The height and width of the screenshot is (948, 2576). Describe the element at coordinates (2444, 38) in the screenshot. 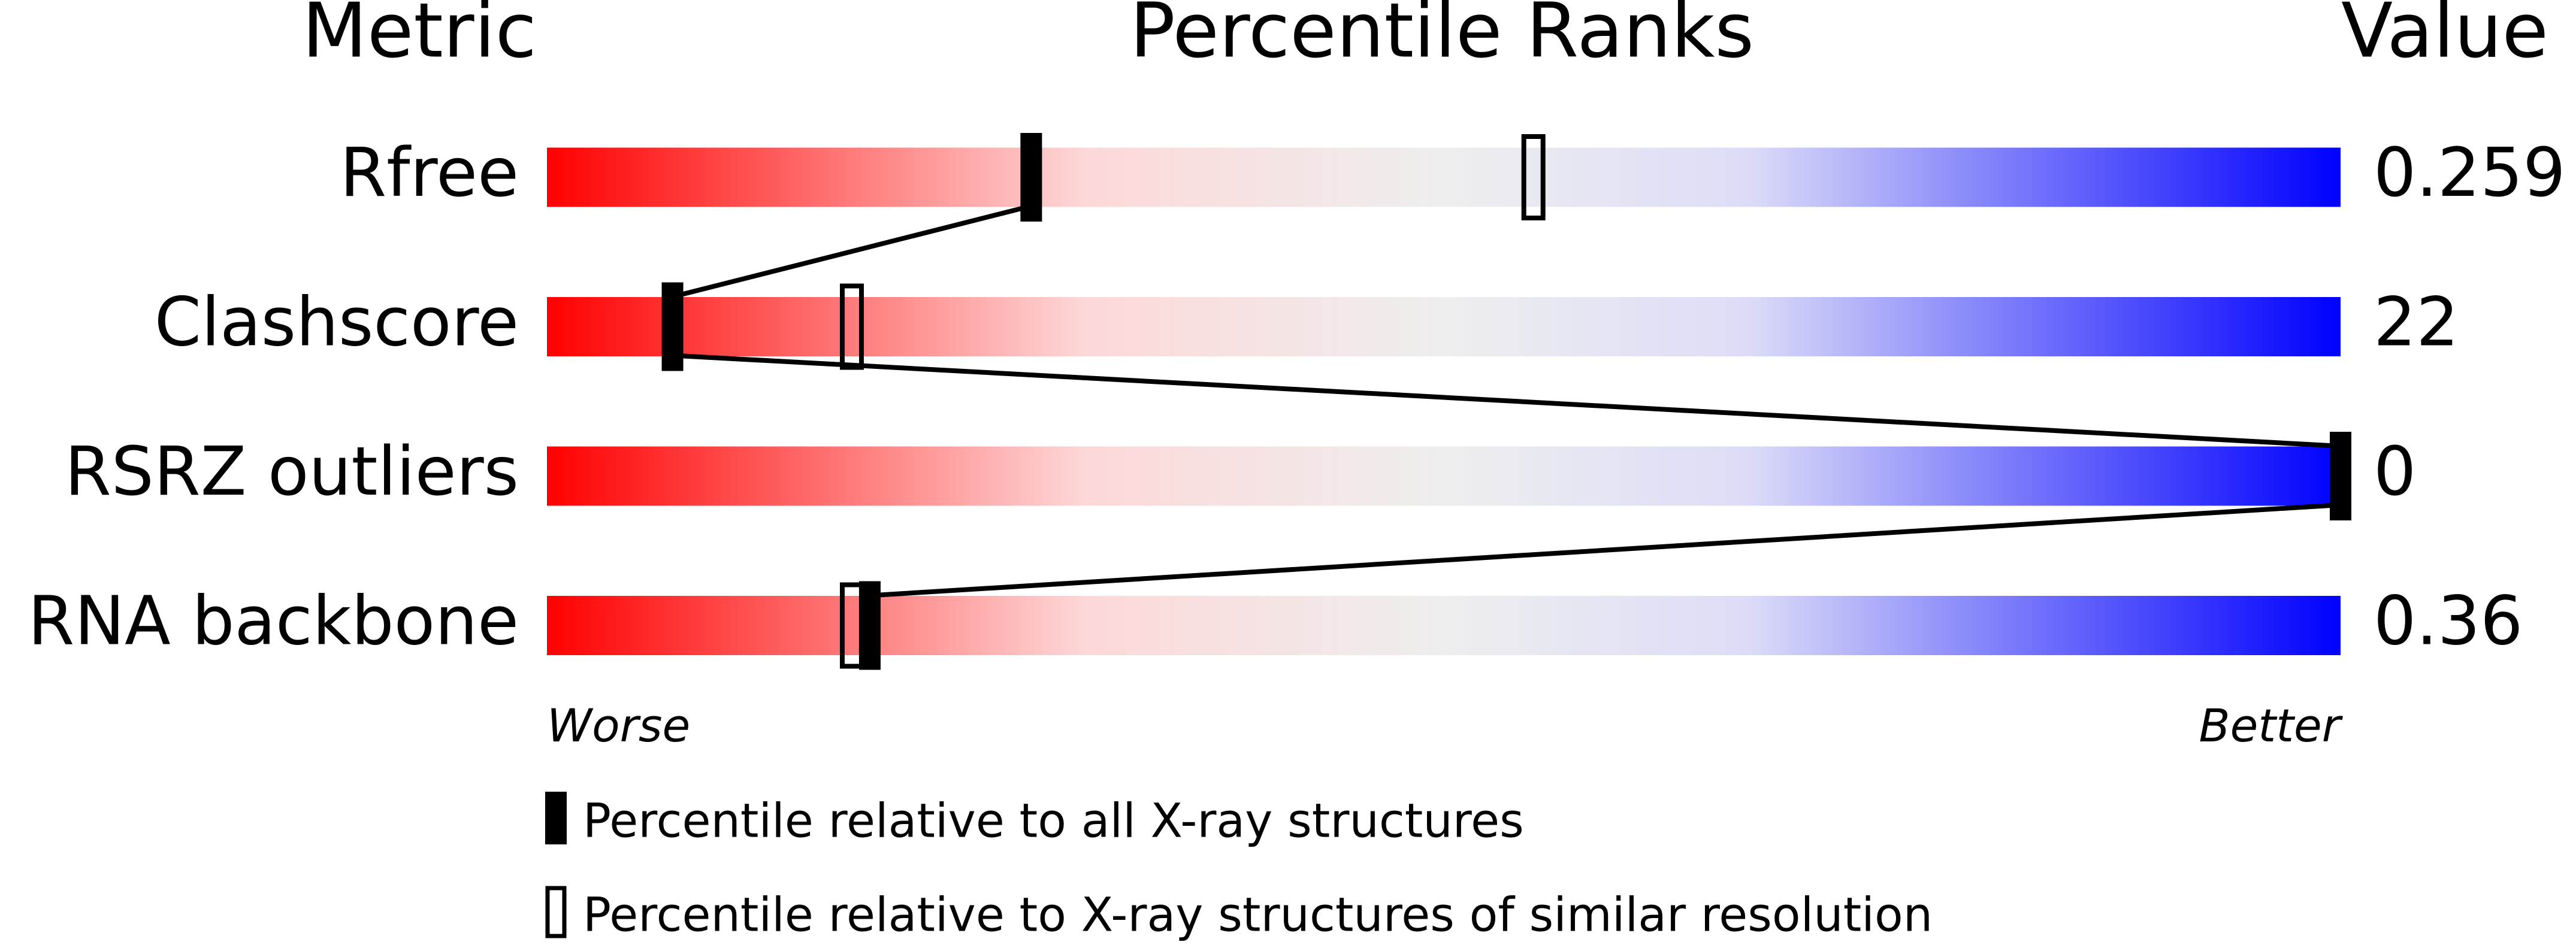

I see `value-header: Value` at that location.